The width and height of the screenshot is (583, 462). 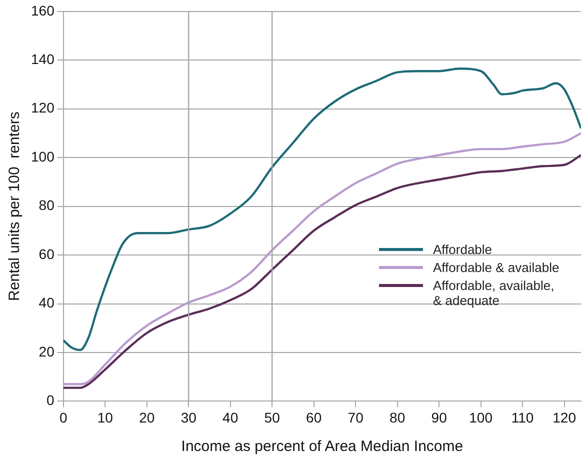 What do you see at coordinates (43, 58) in the screenshot?
I see `y-tick-label: 140` at bounding box center [43, 58].